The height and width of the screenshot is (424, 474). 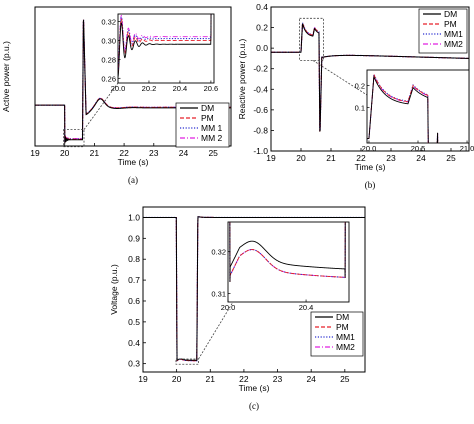 I want to click on xtick-label-b: 20, so click(x=301, y=158).